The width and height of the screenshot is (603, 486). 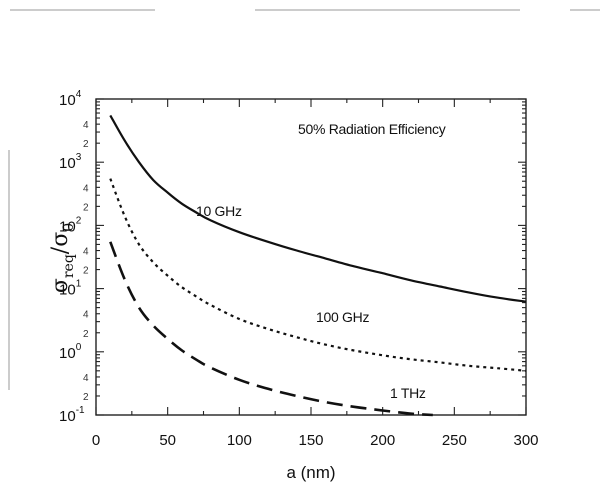 What do you see at coordinates (72, 415) in the screenshot?
I see `y-tick-label: 10⁻¹` at bounding box center [72, 415].